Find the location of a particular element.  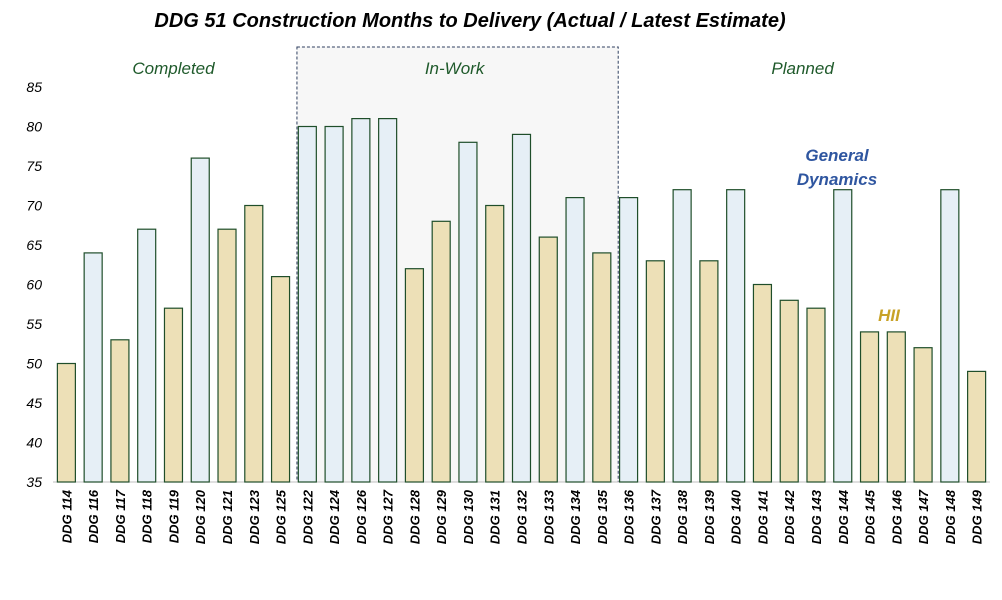

y-tick-label: 40 is located at coordinates (34, 443).